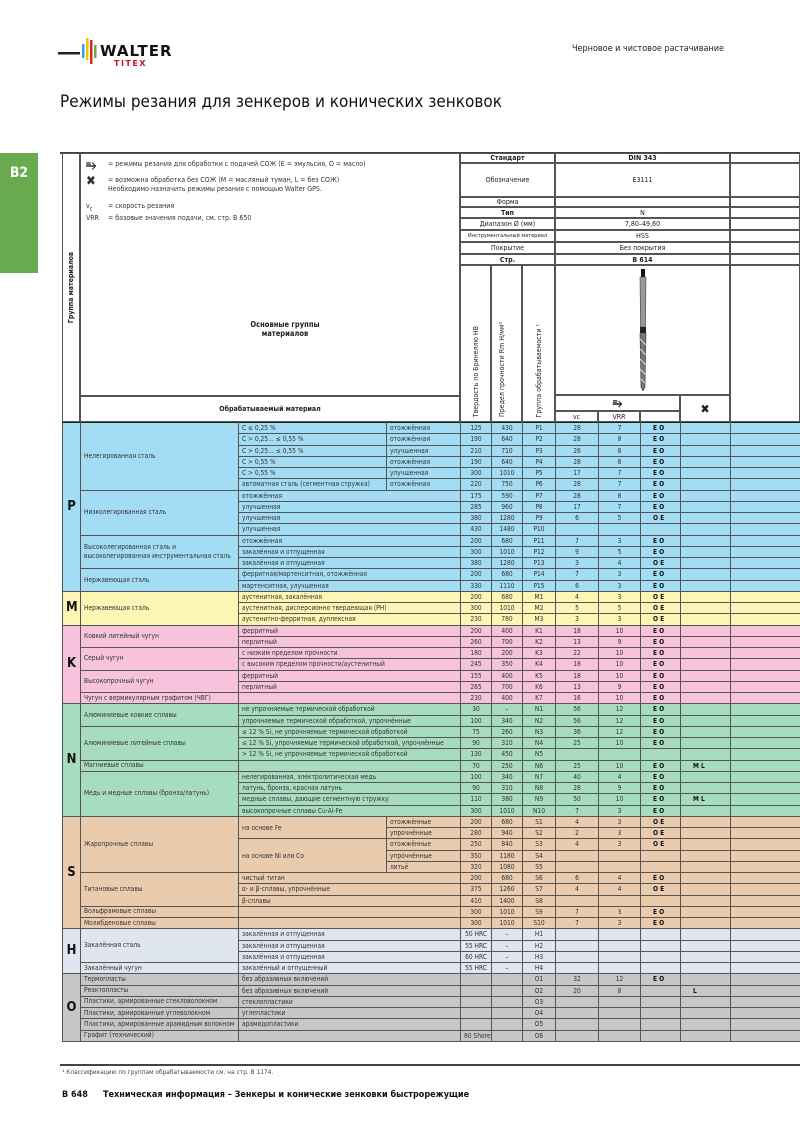 The height and width of the screenshot is (1132, 800). I want to click on machinability-group: K5, so click(539, 675).